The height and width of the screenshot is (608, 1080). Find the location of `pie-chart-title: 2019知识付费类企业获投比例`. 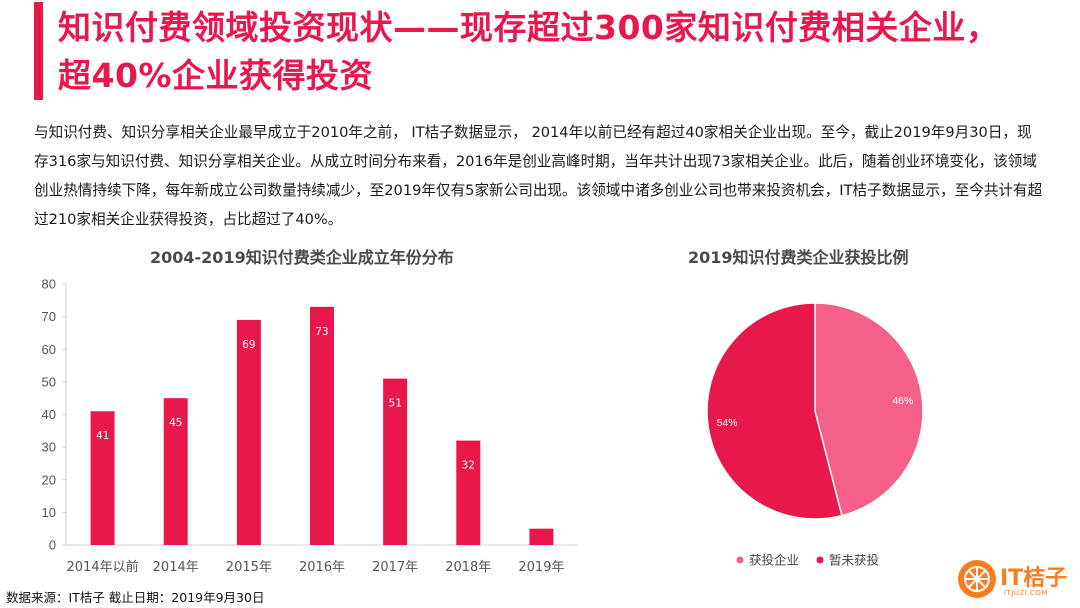

pie-chart-title: 2019知识付费类企业获投比例 is located at coordinates (798, 257).